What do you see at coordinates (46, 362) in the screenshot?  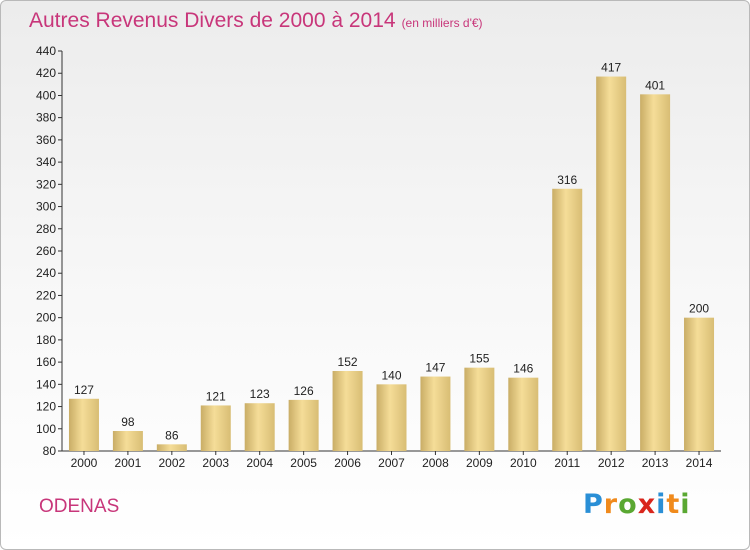 I see `y-tick-label: 160` at bounding box center [46, 362].